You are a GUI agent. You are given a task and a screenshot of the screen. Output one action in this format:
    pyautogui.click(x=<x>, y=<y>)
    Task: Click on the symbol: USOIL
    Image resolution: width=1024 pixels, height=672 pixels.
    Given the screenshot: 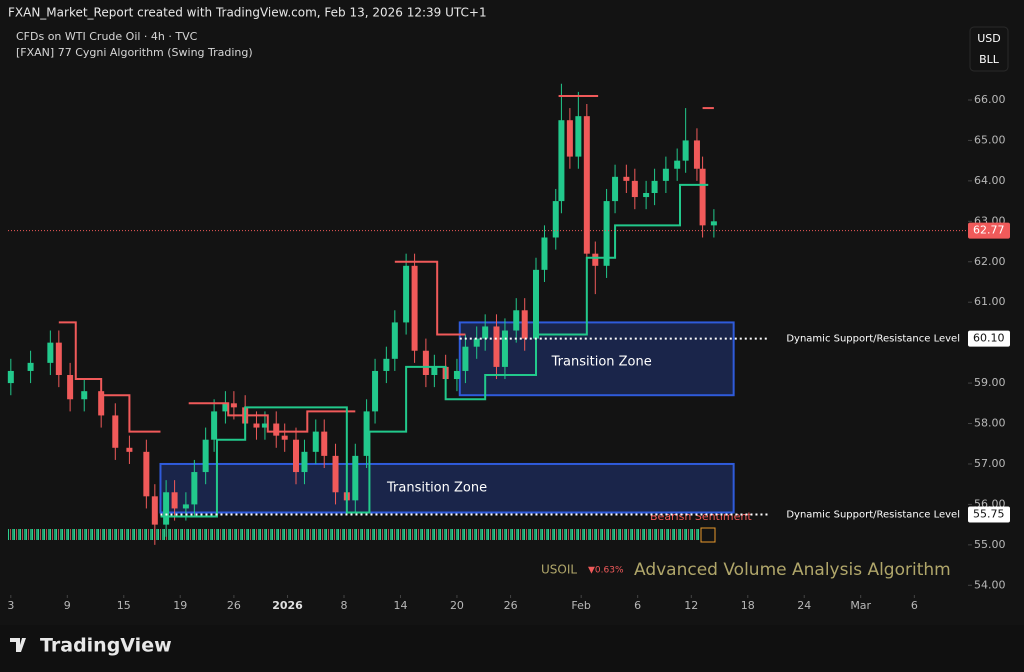 What is the action you would take?
    pyautogui.click(x=559, y=570)
    